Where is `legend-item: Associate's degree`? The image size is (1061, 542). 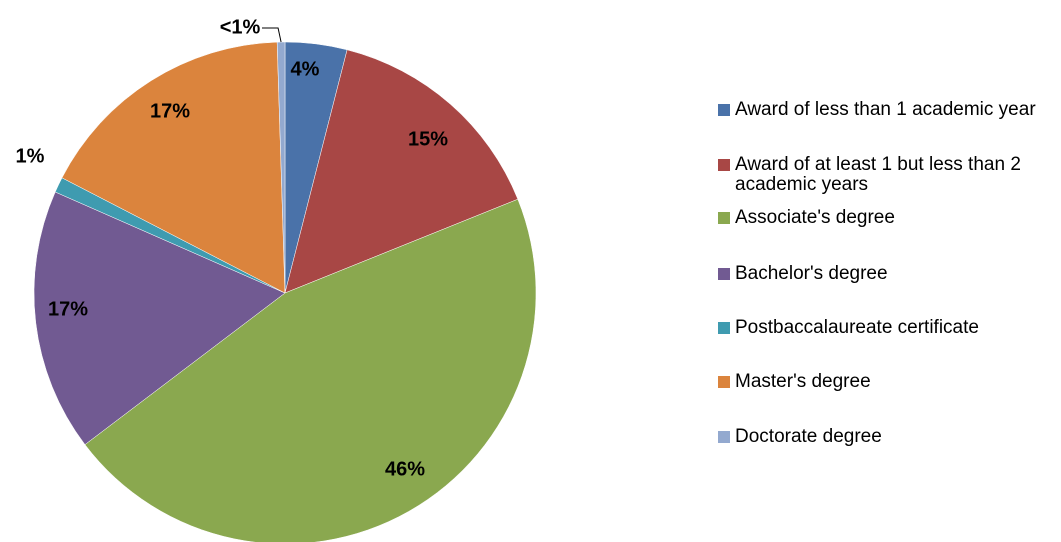
legend-item: Associate's degree is located at coordinates (888, 218).